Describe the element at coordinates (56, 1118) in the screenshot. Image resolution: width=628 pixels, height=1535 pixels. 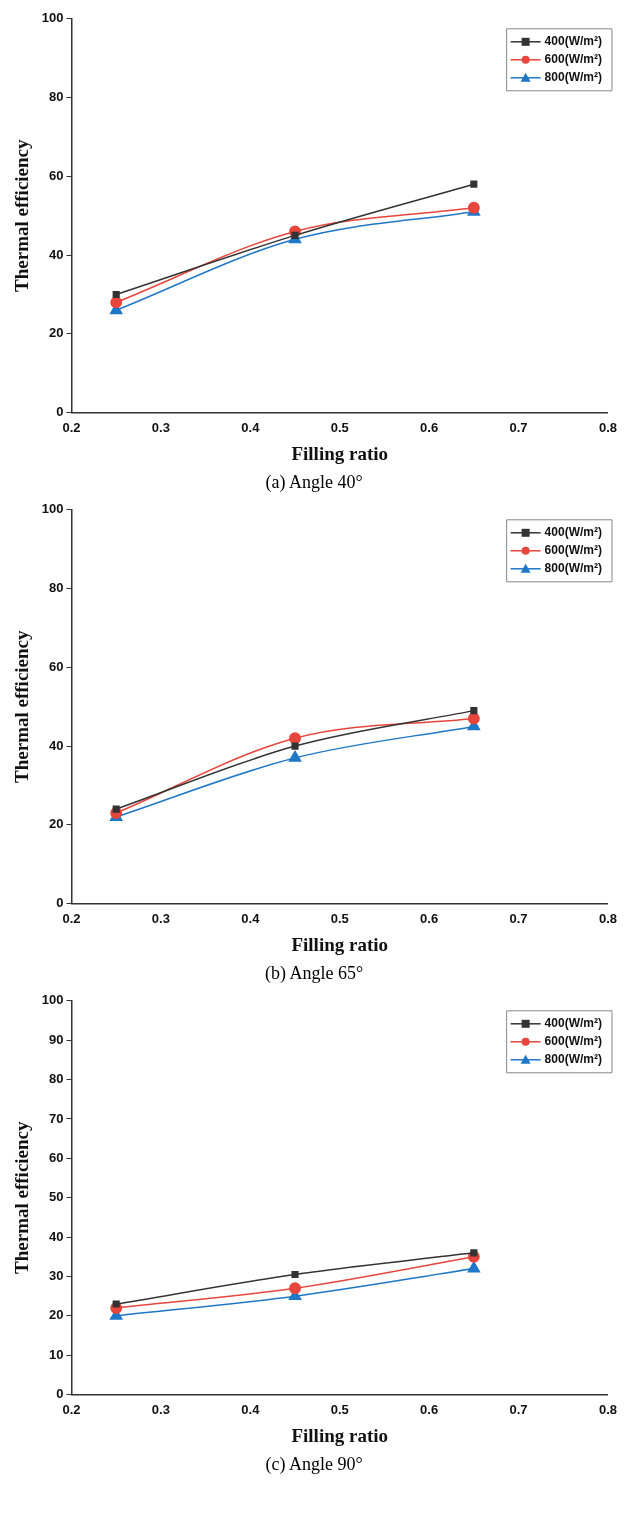
I see `y-tick-label: 70` at that location.